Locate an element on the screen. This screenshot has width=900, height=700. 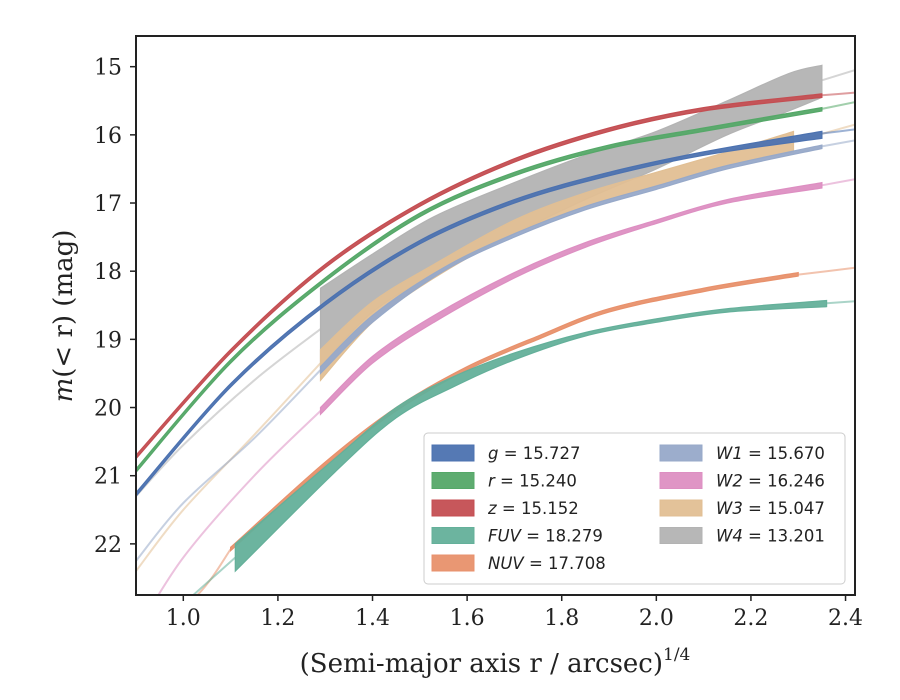
series-nuv-tail is located at coordinates (826, 271).